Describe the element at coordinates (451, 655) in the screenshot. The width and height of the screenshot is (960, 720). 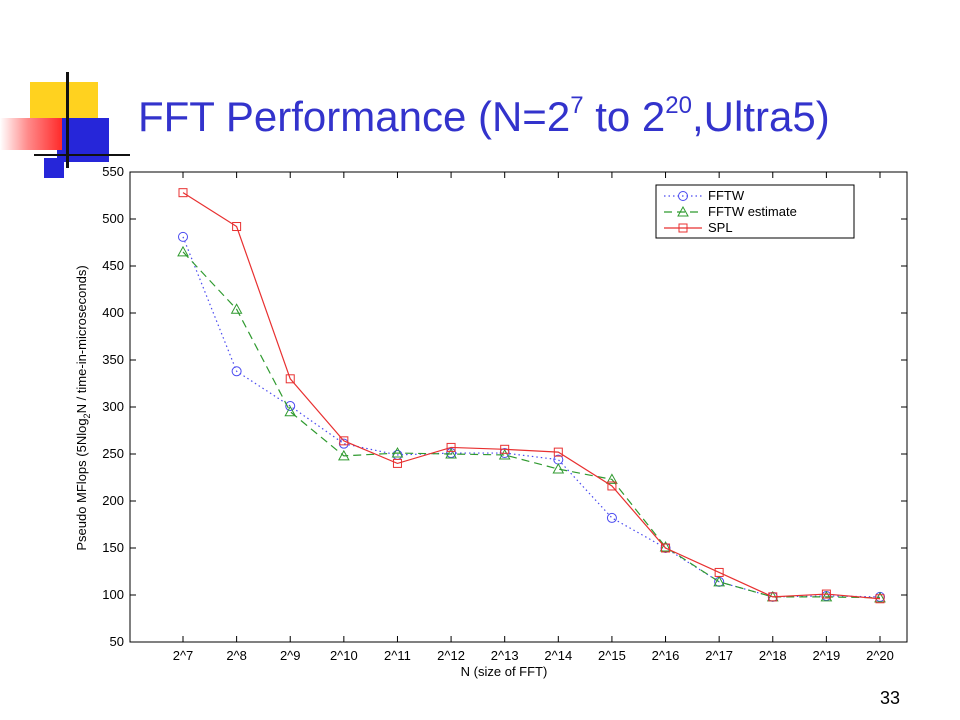
I see `x-tick-label: 2^12` at that location.